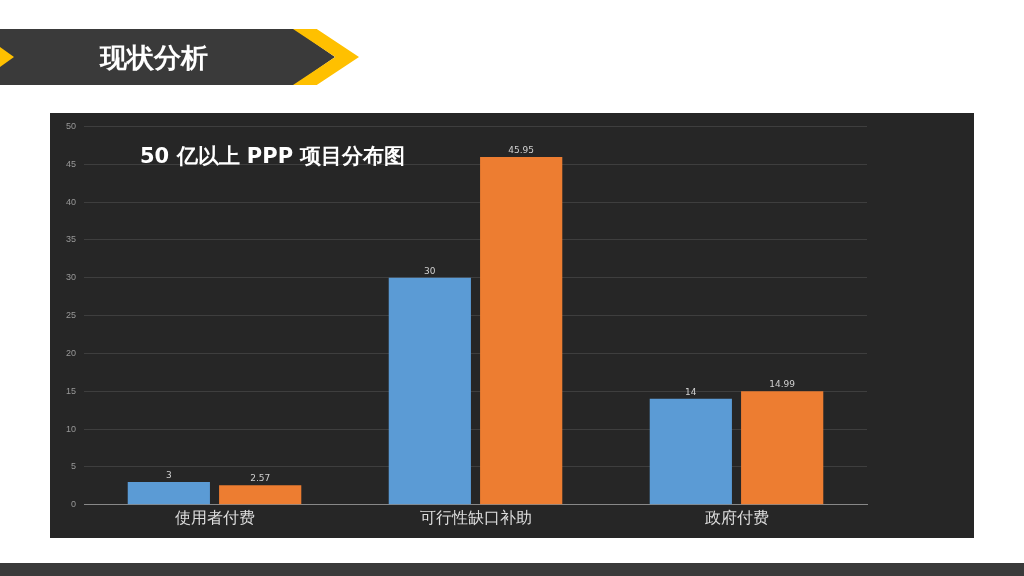 The height and width of the screenshot is (576, 1024). I want to click on y-tick-label: 35, so click(71, 239).